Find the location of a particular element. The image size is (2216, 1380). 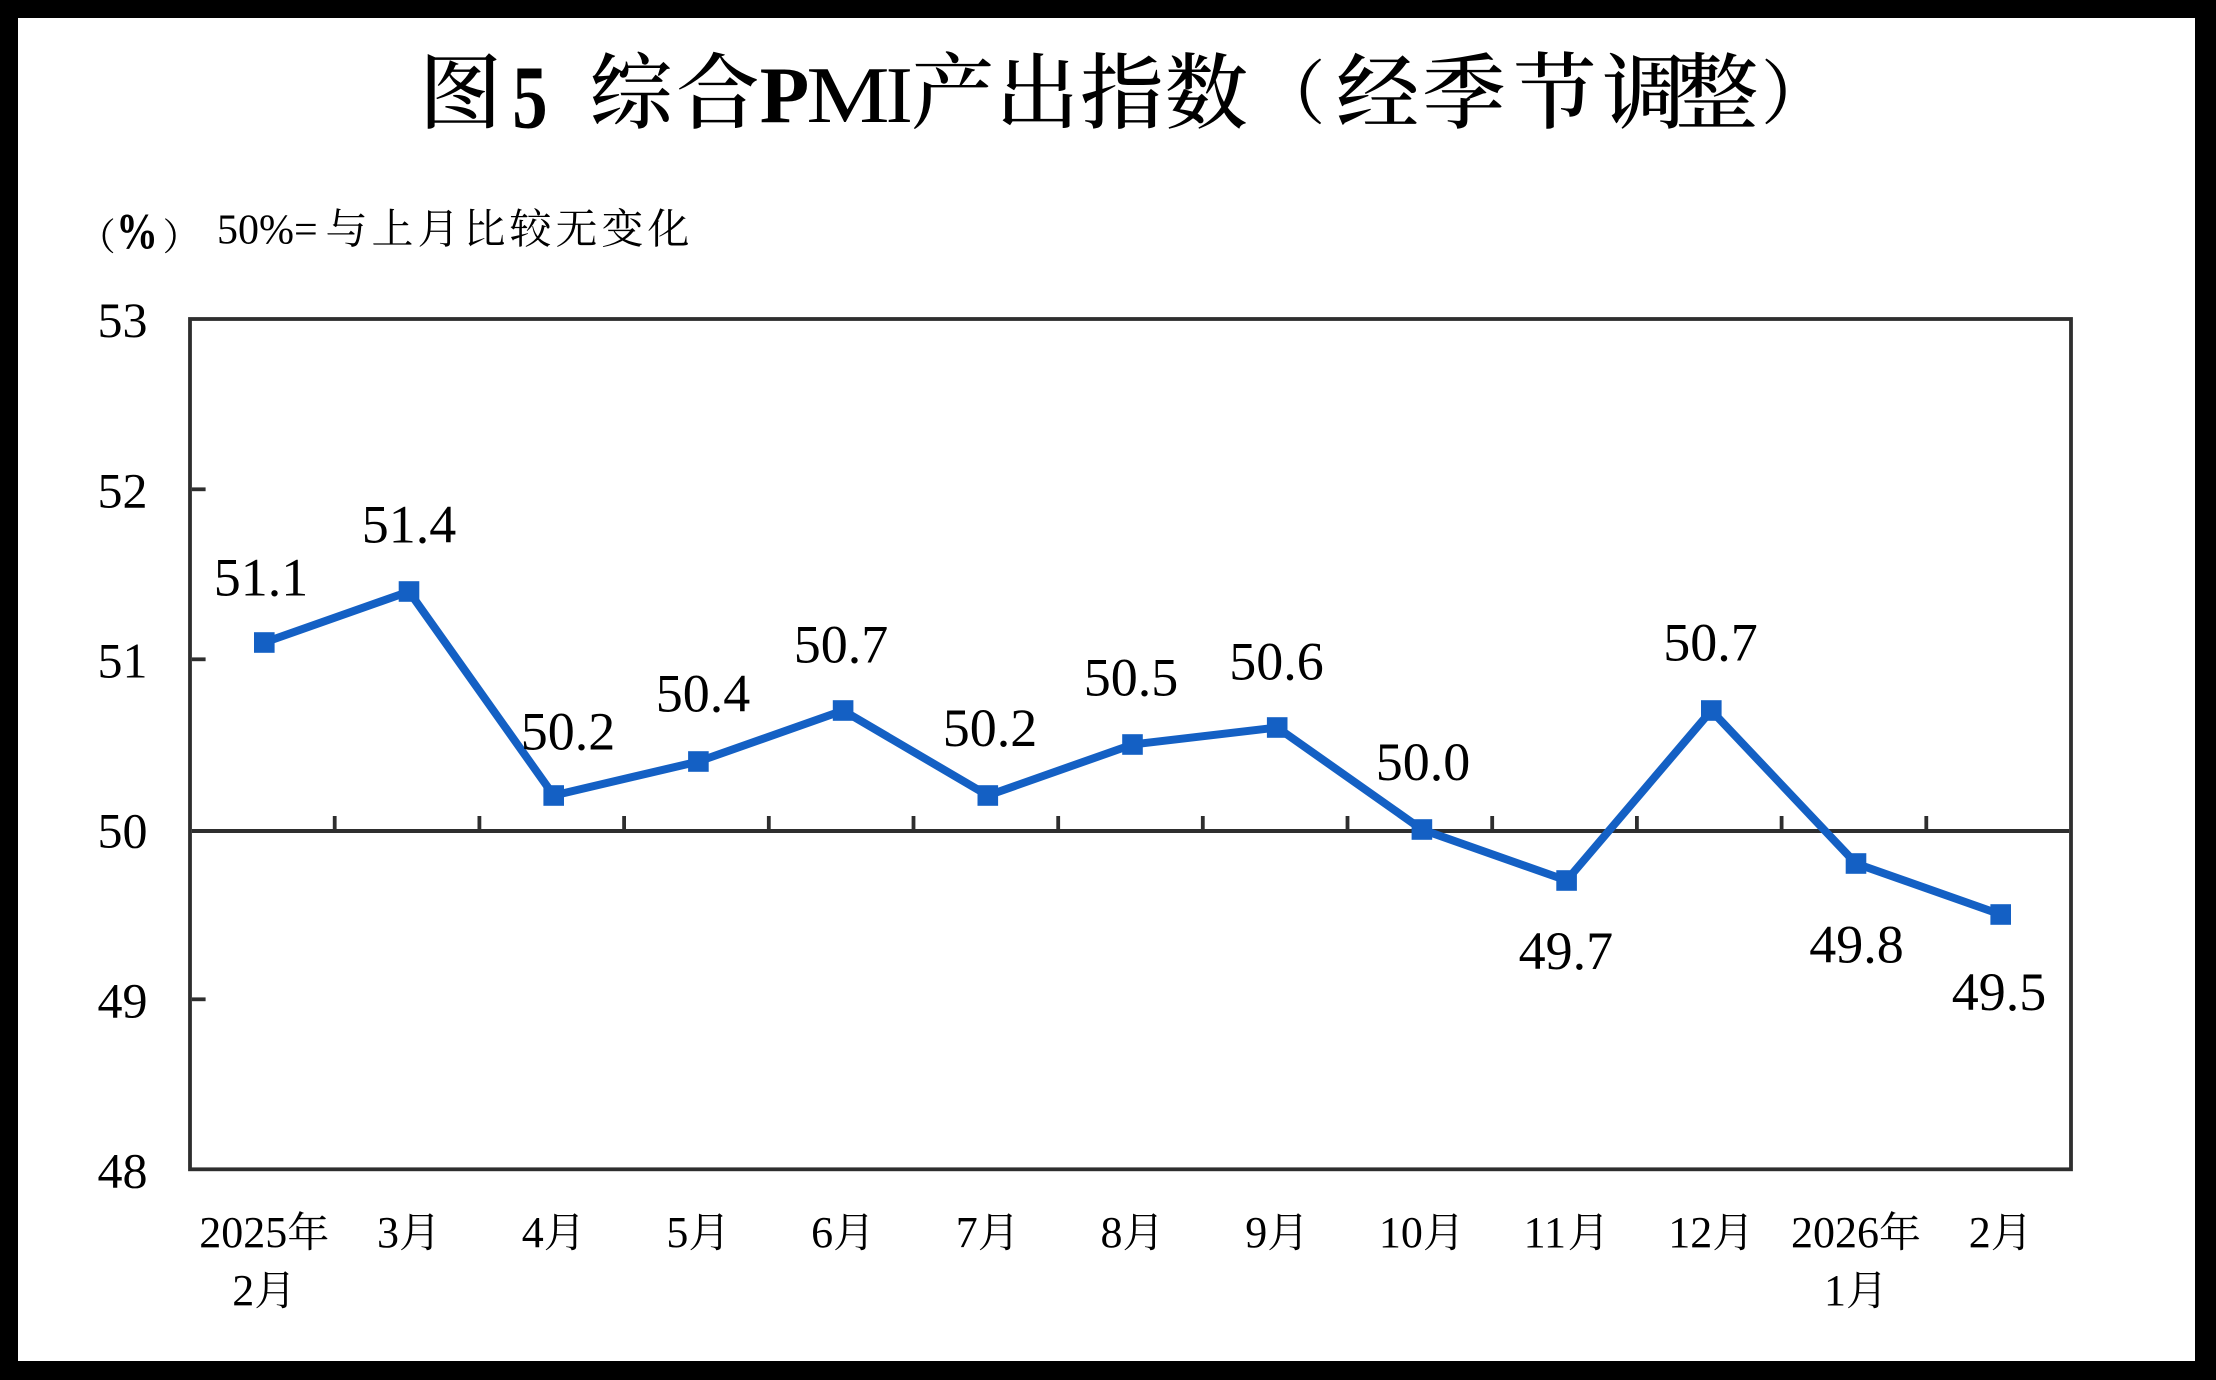

svg-text: 1 is located at coordinates (1835, 1290).